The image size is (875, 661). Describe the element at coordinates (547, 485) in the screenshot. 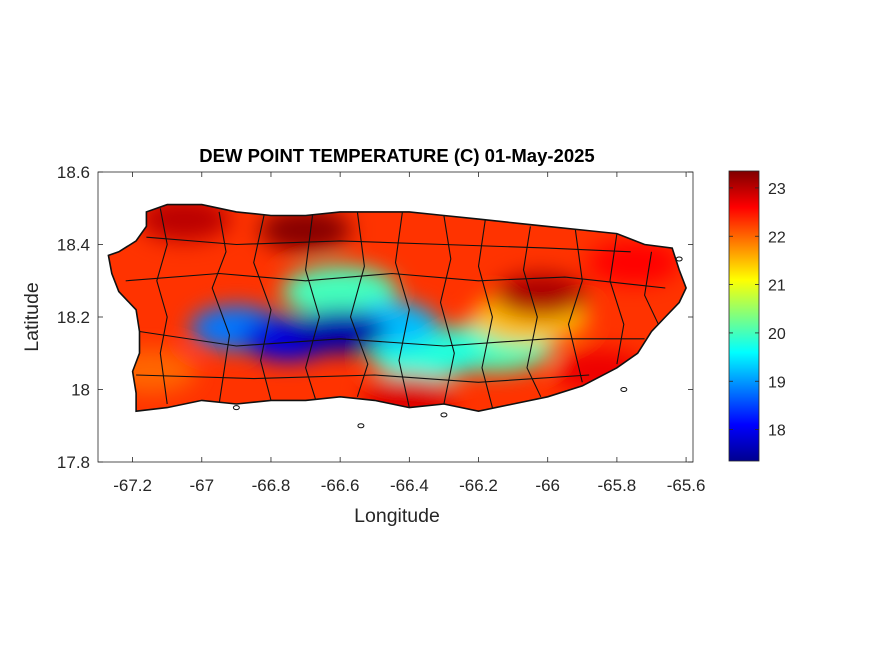

I see `x-tick-label: -66` at that location.